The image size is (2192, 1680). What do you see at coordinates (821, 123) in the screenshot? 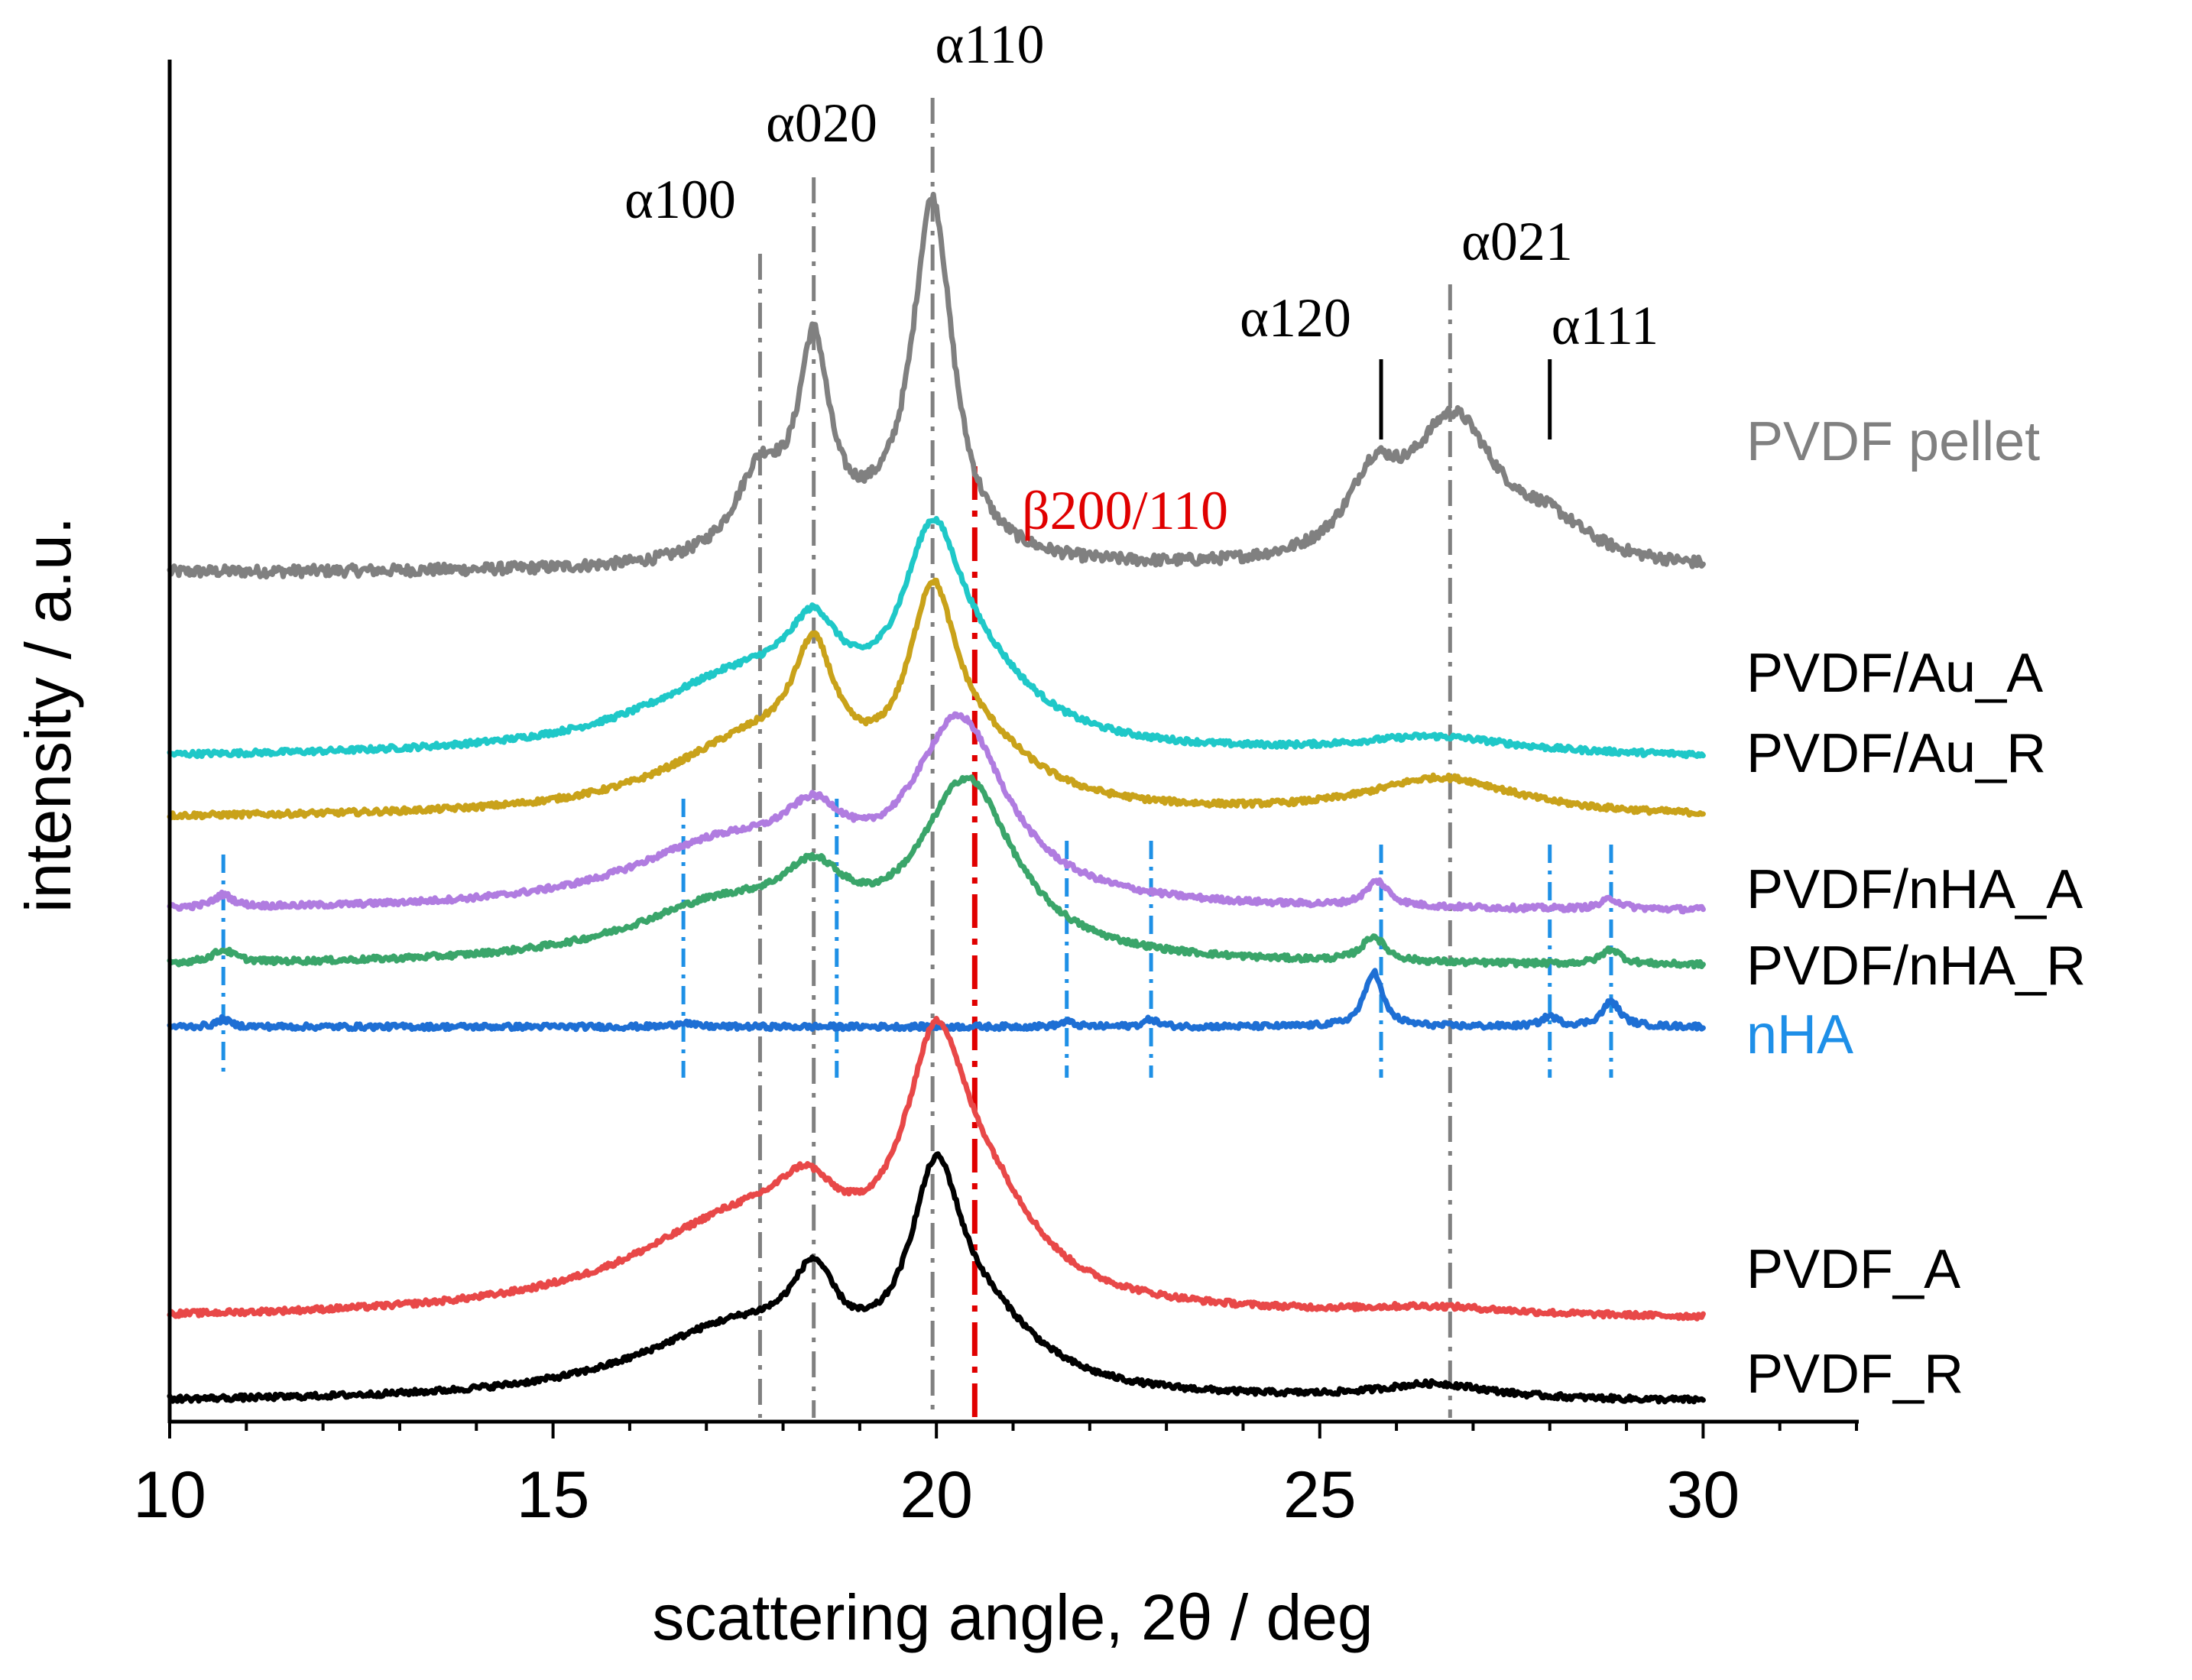
I see `peak-label-020: α020` at bounding box center [821, 123].